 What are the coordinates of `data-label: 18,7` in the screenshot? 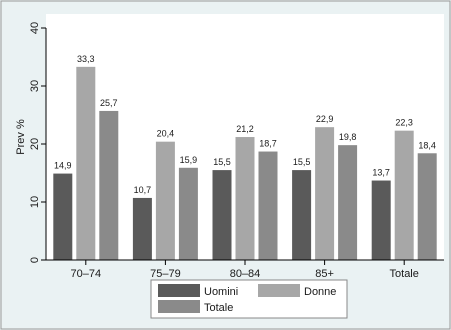 It's located at (268, 144).